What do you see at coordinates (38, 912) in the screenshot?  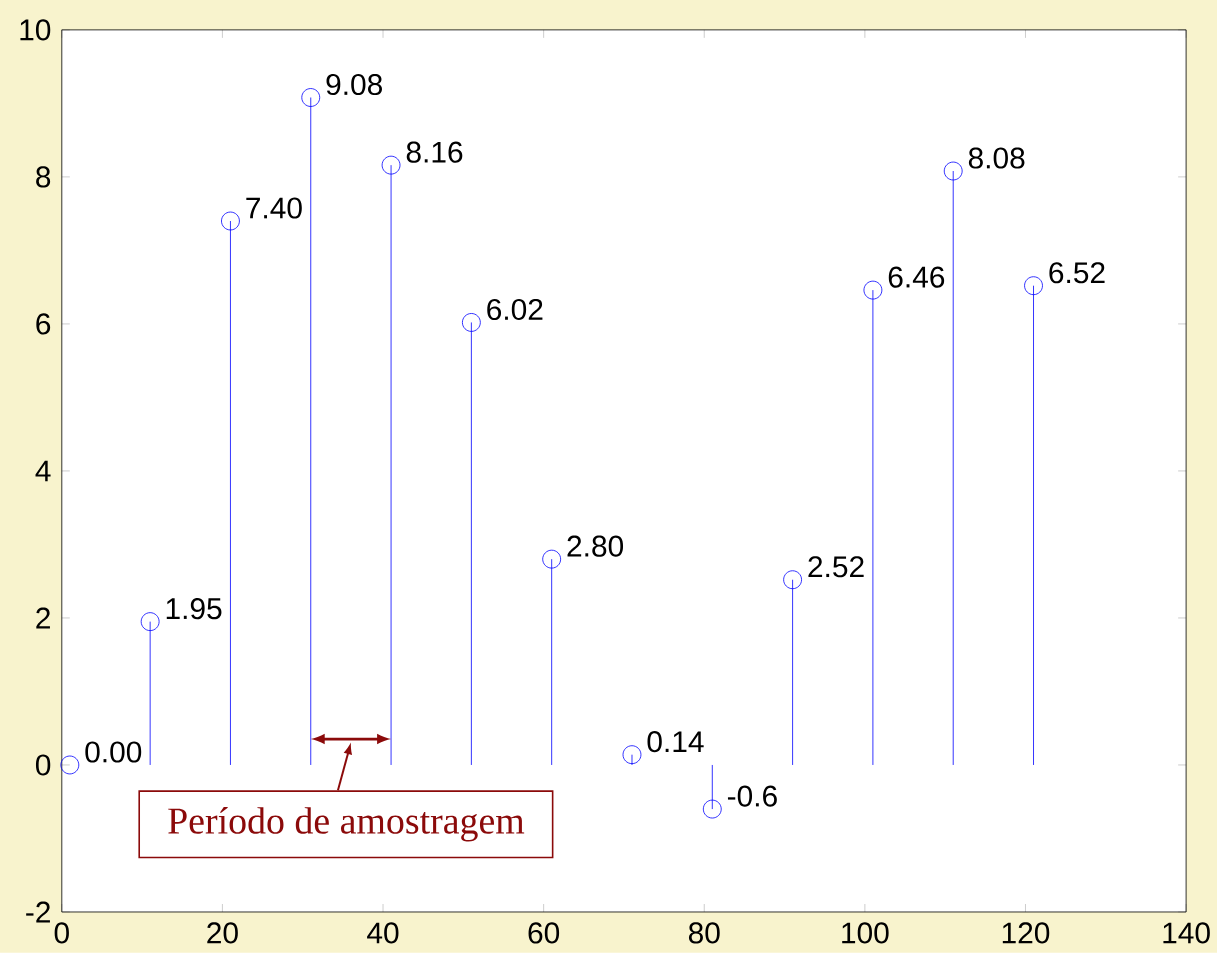 I see `y-tick-label: -2` at bounding box center [38, 912].